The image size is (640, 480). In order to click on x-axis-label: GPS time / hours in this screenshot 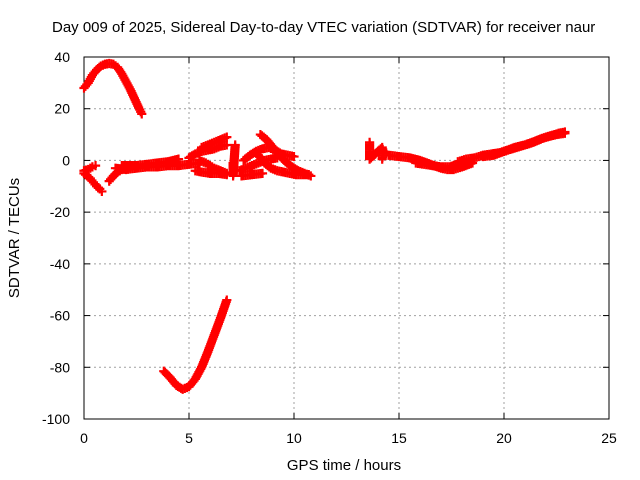, I will do `click(344, 465)`.